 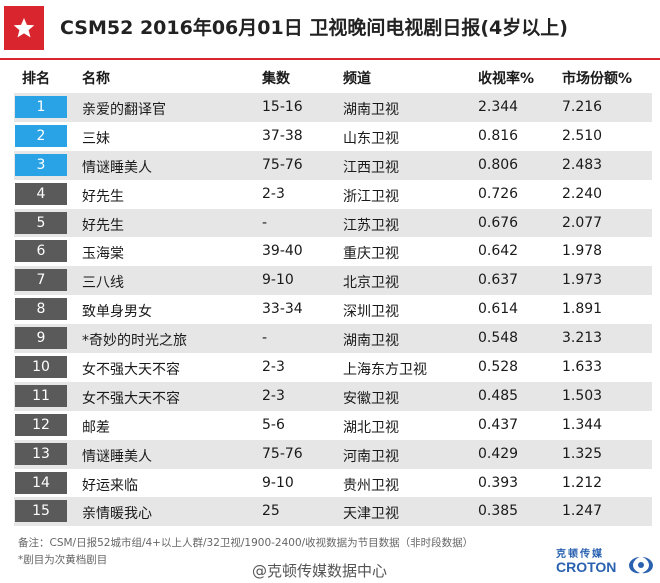 I want to click on program-name: 亲爱的翻译官, so click(x=124, y=110).